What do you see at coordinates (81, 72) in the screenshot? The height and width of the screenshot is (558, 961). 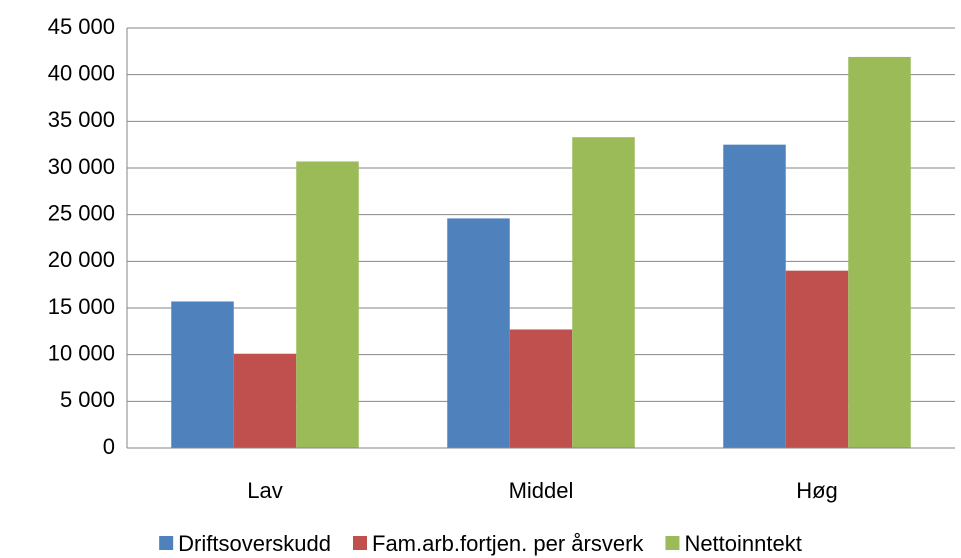 I see `y-tick-label: 40 000` at bounding box center [81, 72].